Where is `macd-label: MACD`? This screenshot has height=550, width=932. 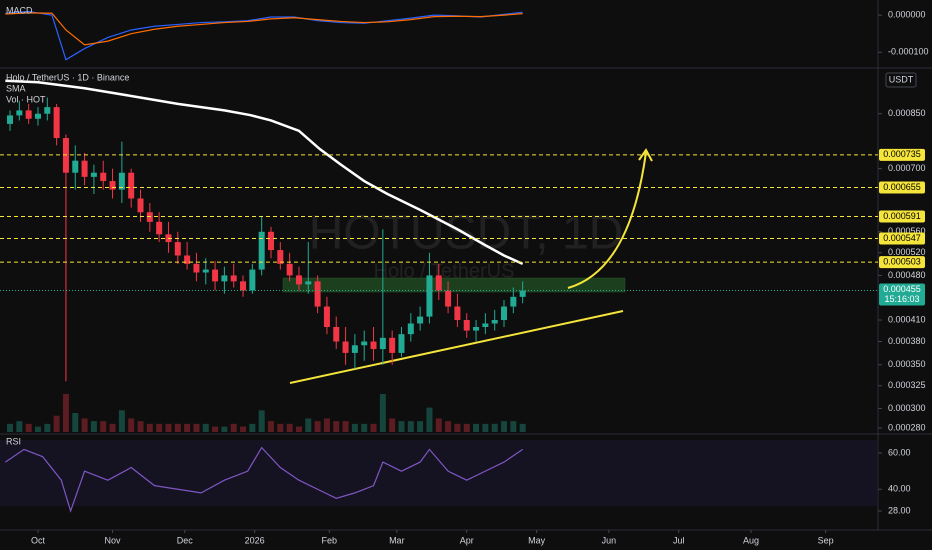 macd-label: MACD is located at coordinates (19, 10).